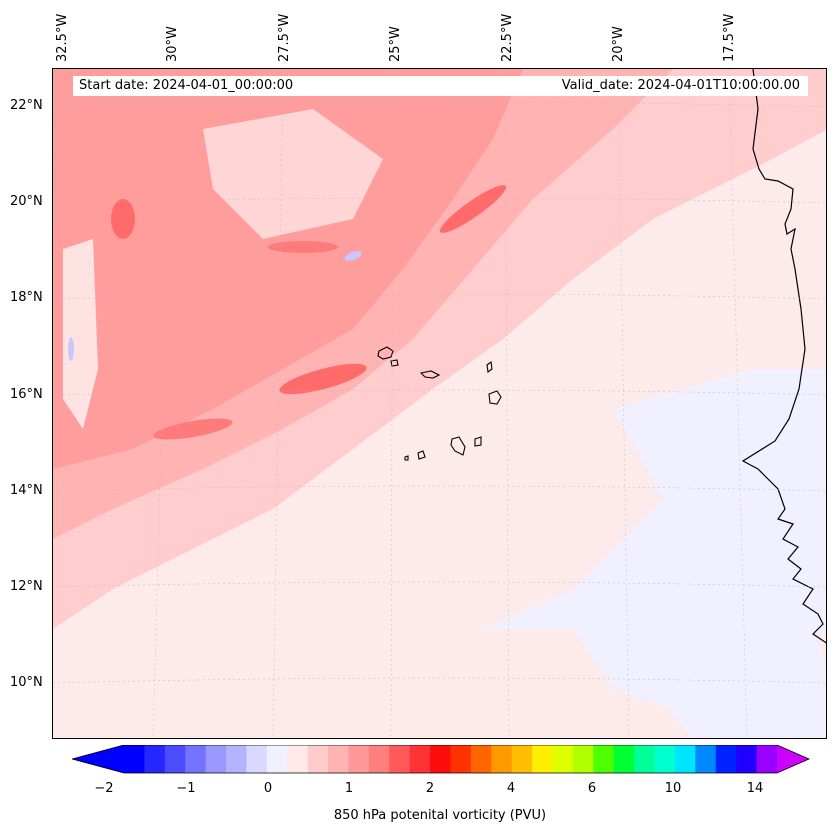 The width and height of the screenshot is (837, 836). I want to click on pale-patch-west, so click(80, 334).